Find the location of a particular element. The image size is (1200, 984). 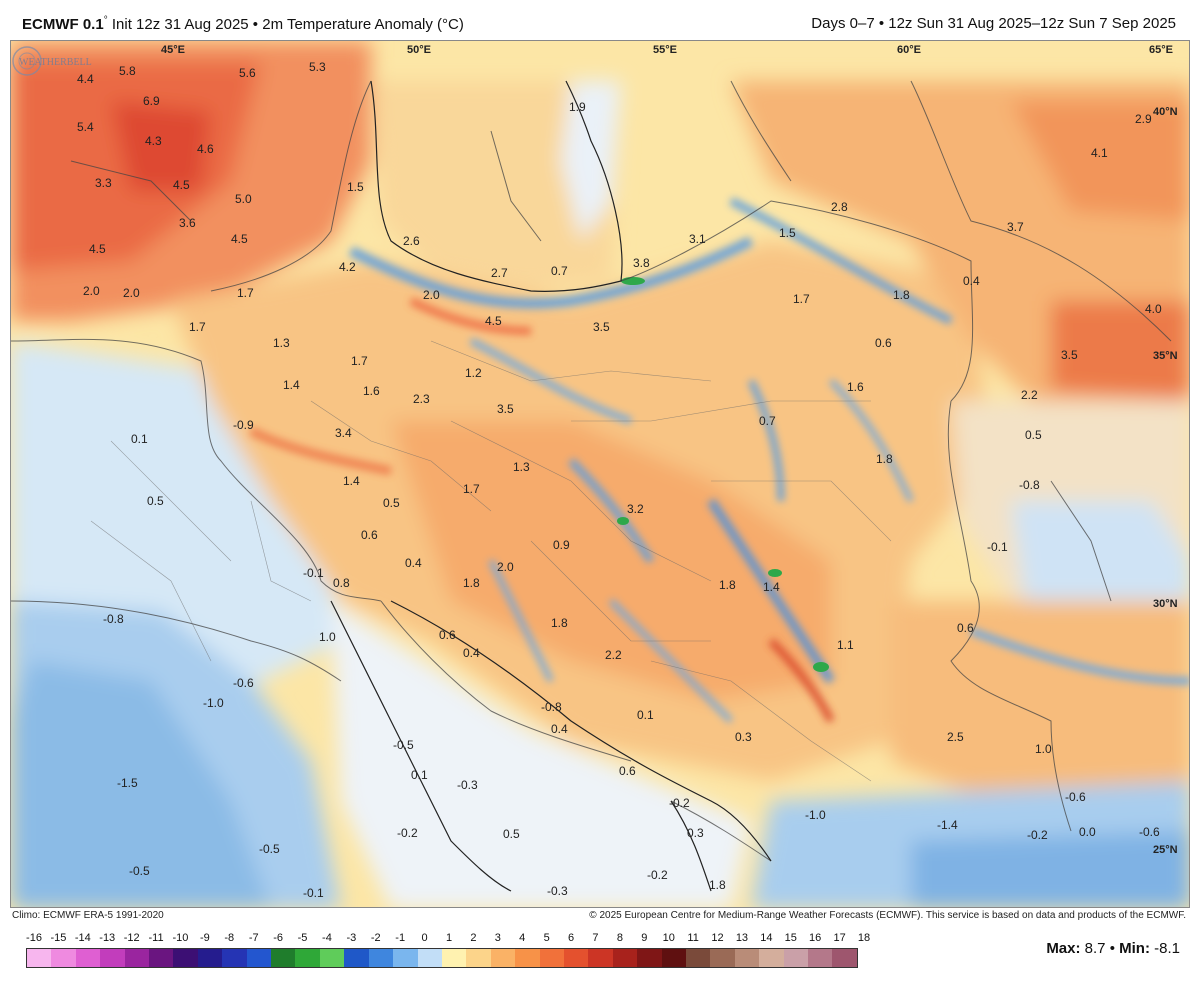

max-min-readout: Max: 8.7 • Min: -8.1 is located at coordinates (1113, 948).